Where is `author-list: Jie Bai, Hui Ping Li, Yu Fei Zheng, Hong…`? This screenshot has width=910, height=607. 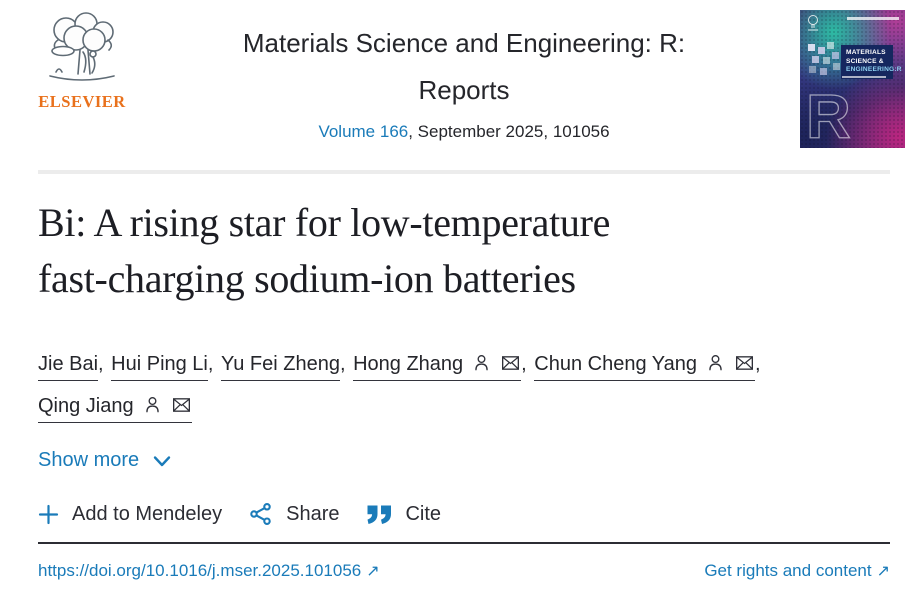 author-list: Jie Bai, Hui Ping Li, Yu Fei Zheng, Hong… is located at coordinates (455, 385).